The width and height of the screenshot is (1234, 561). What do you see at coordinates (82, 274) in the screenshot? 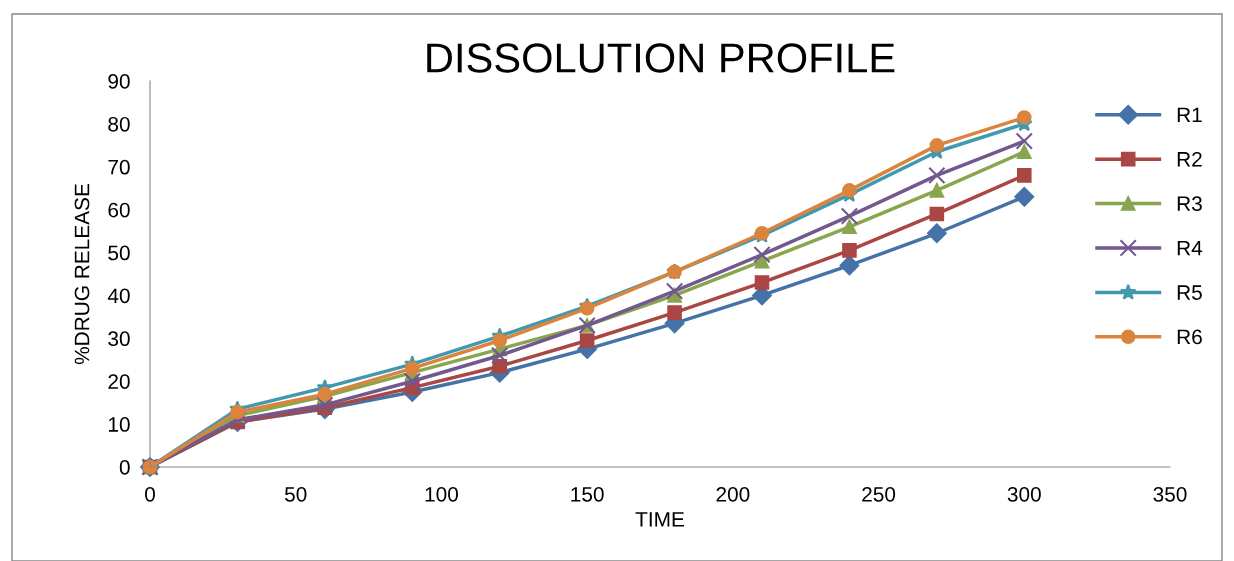
I see `y-axis-title: %DRUG RELEASE` at bounding box center [82, 274].